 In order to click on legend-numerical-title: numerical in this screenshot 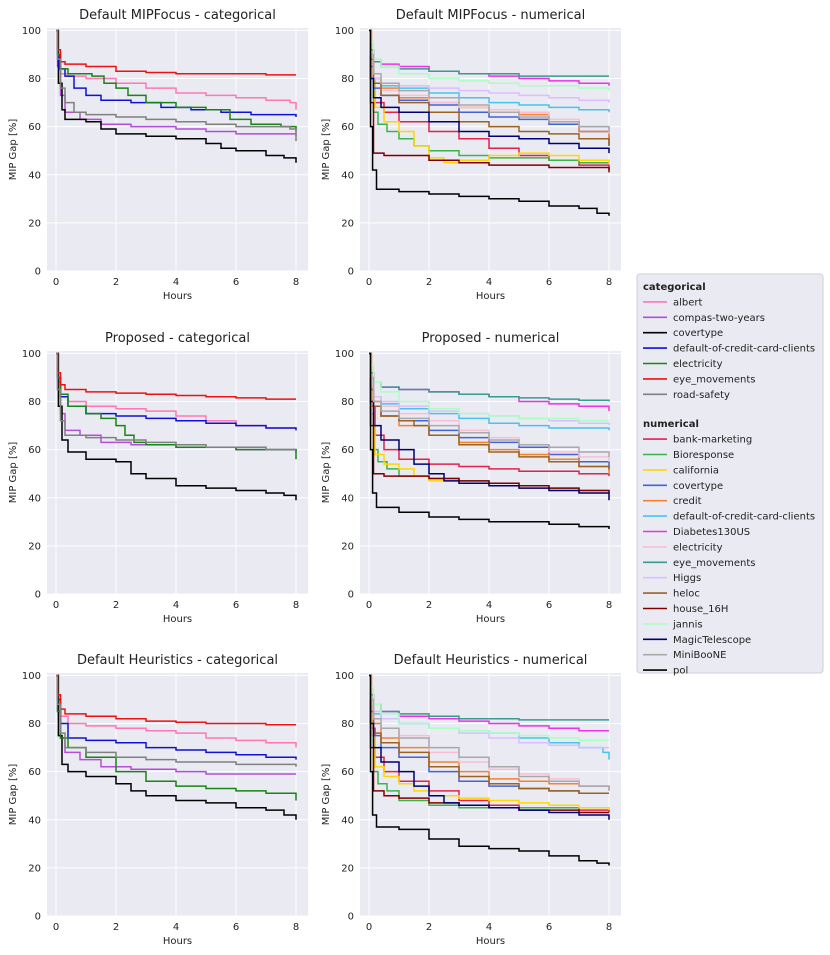, I will do `click(671, 424)`.